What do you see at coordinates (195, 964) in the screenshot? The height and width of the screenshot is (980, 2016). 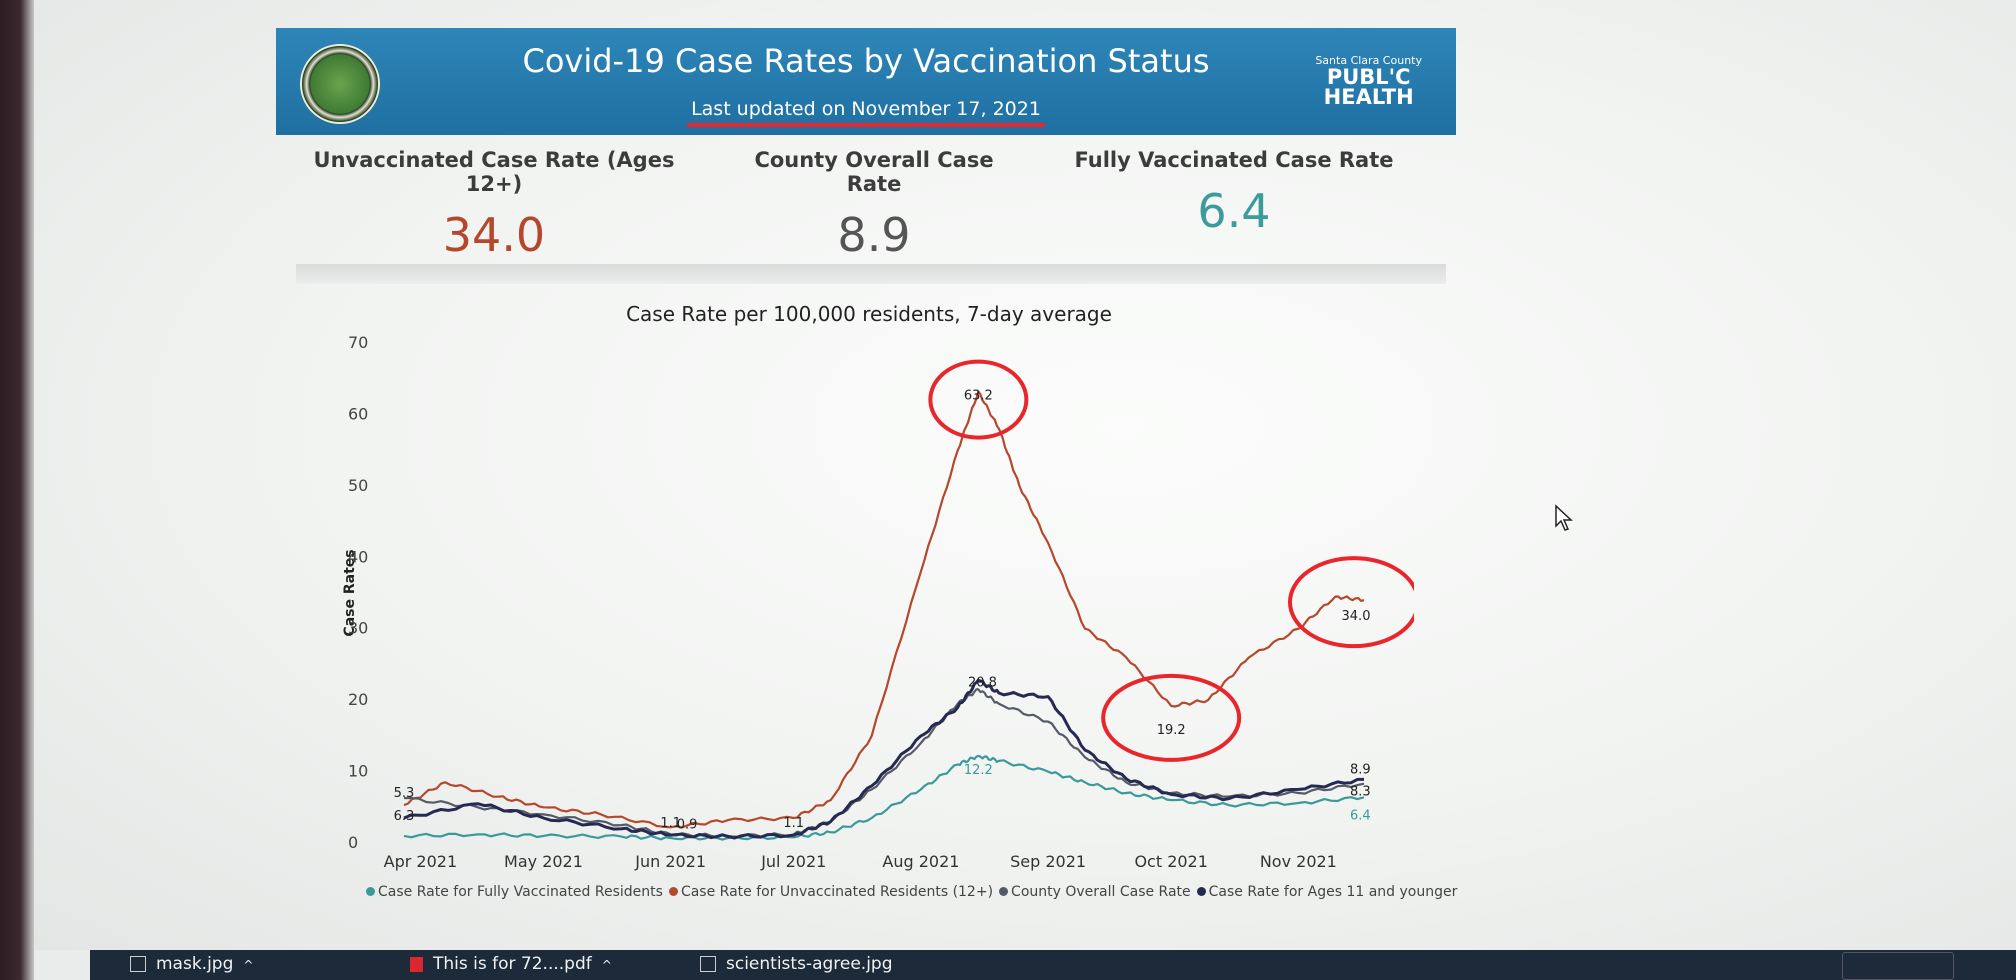 I see `taskbar-item-label: mask.jpg` at bounding box center [195, 964].